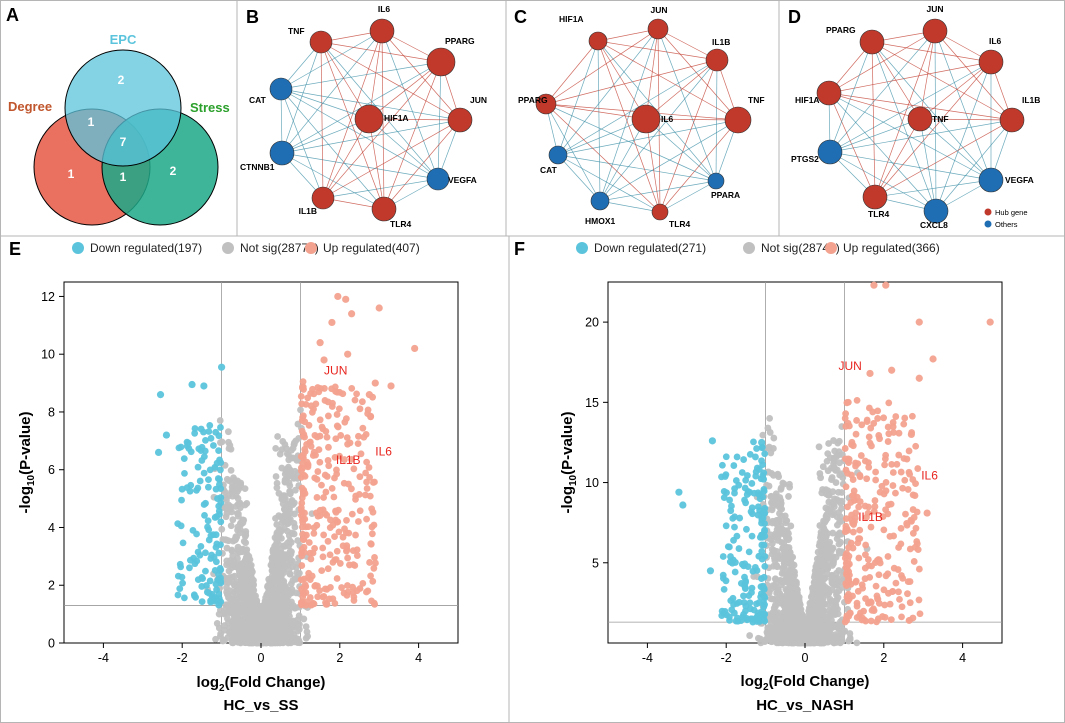  Describe the element at coordinates (600, 201) in the screenshot. I see `network-node-hmox1` at that location.